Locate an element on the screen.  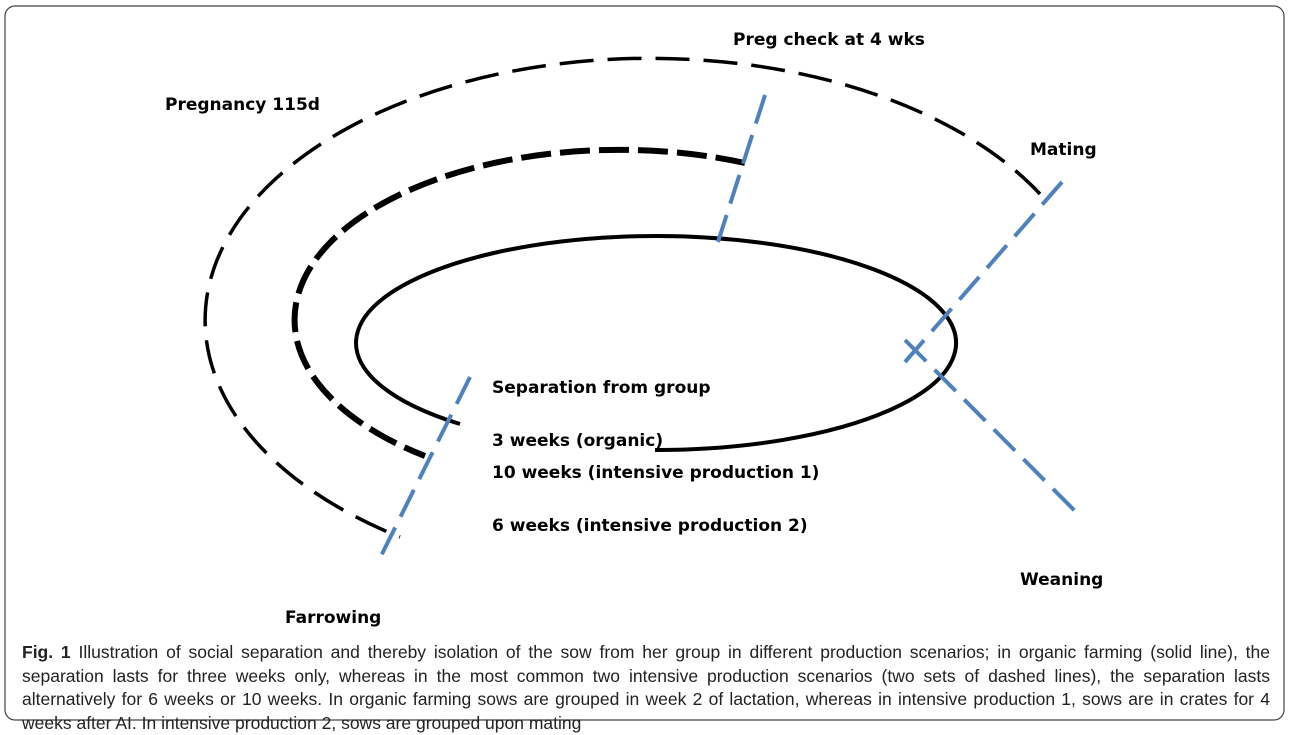
label: Weaning is located at coordinates (1061, 580).